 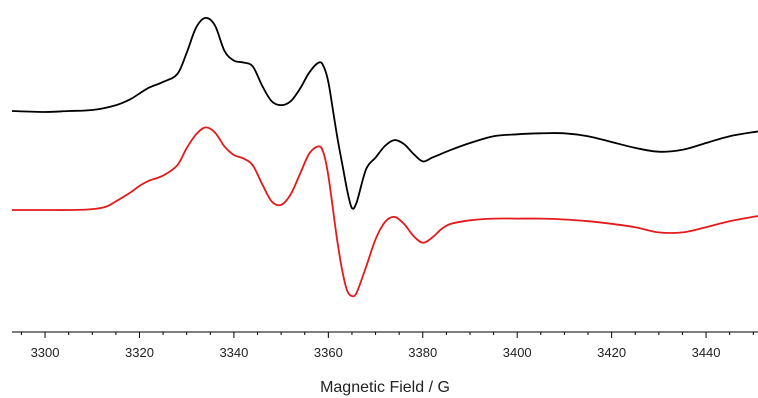 I want to click on x-tick-label: 3440, so click(x=706, y=352).